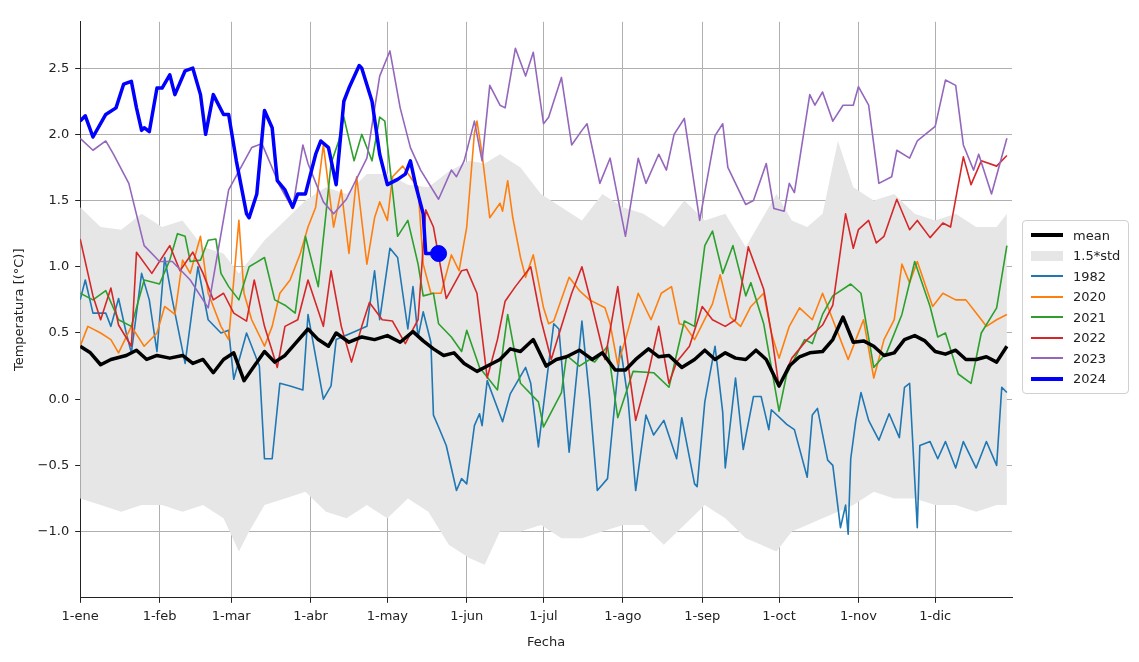  I want to click on y-axis-title: Temperatura [(°C)], so click(19, 310).